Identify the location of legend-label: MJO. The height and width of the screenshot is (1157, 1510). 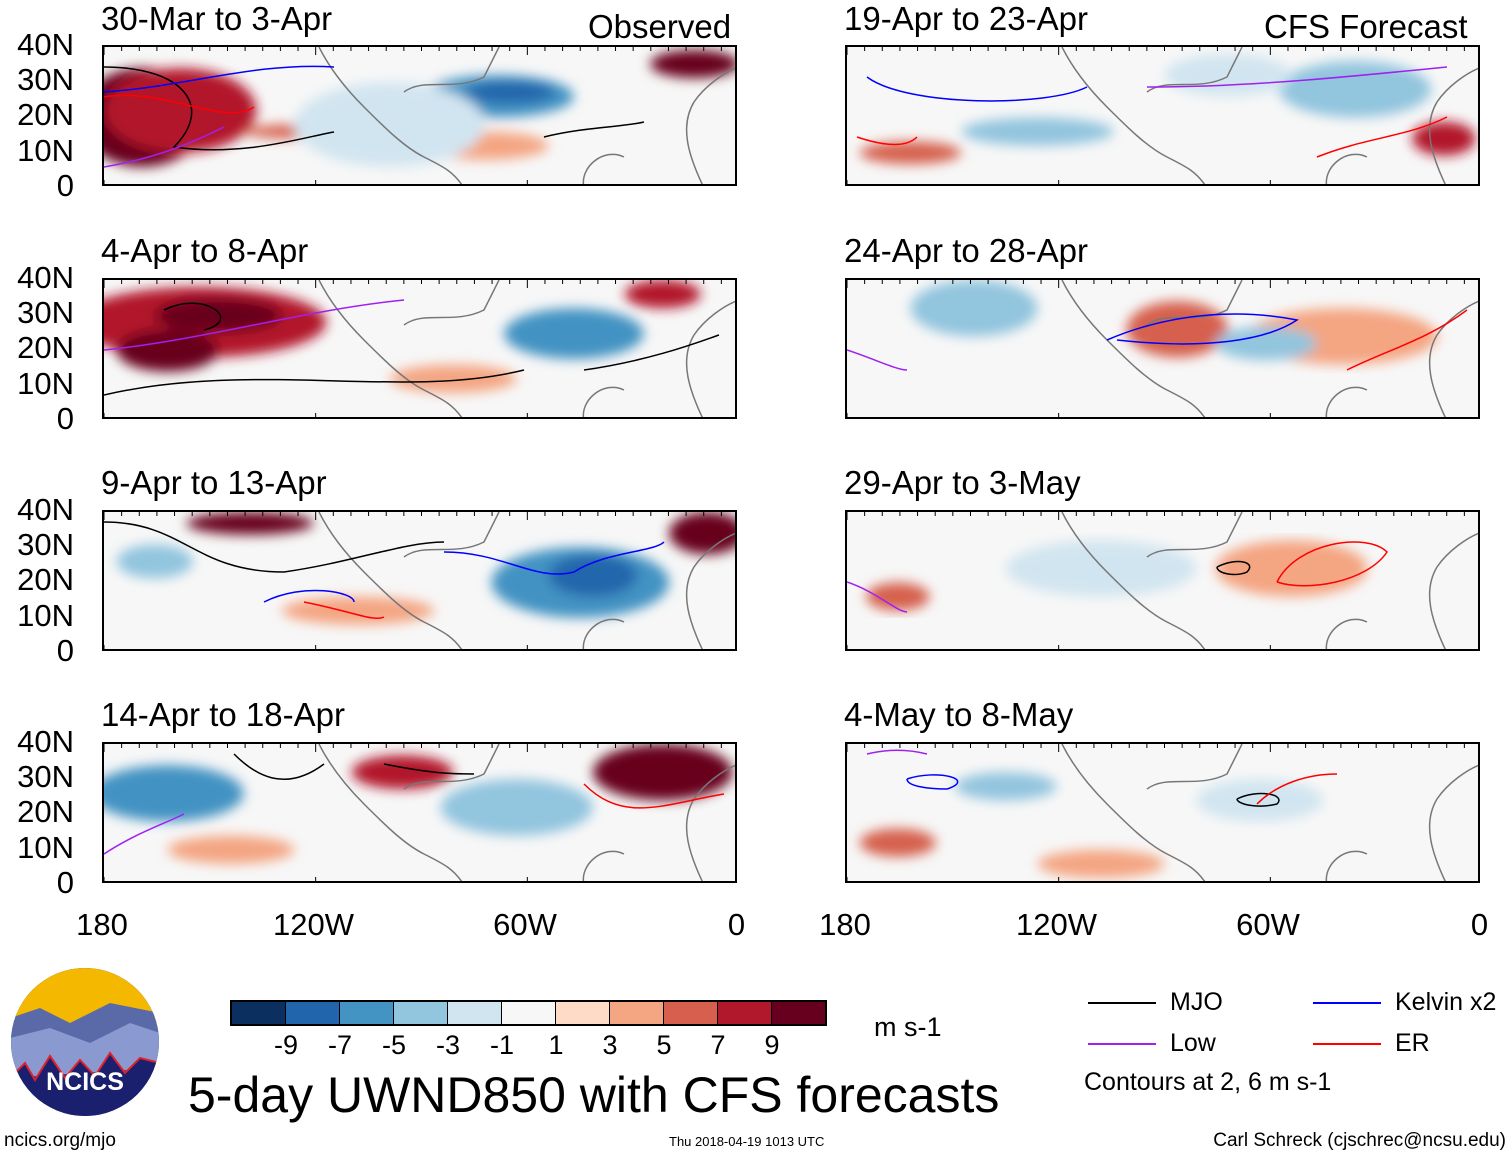
(1196, 1002).